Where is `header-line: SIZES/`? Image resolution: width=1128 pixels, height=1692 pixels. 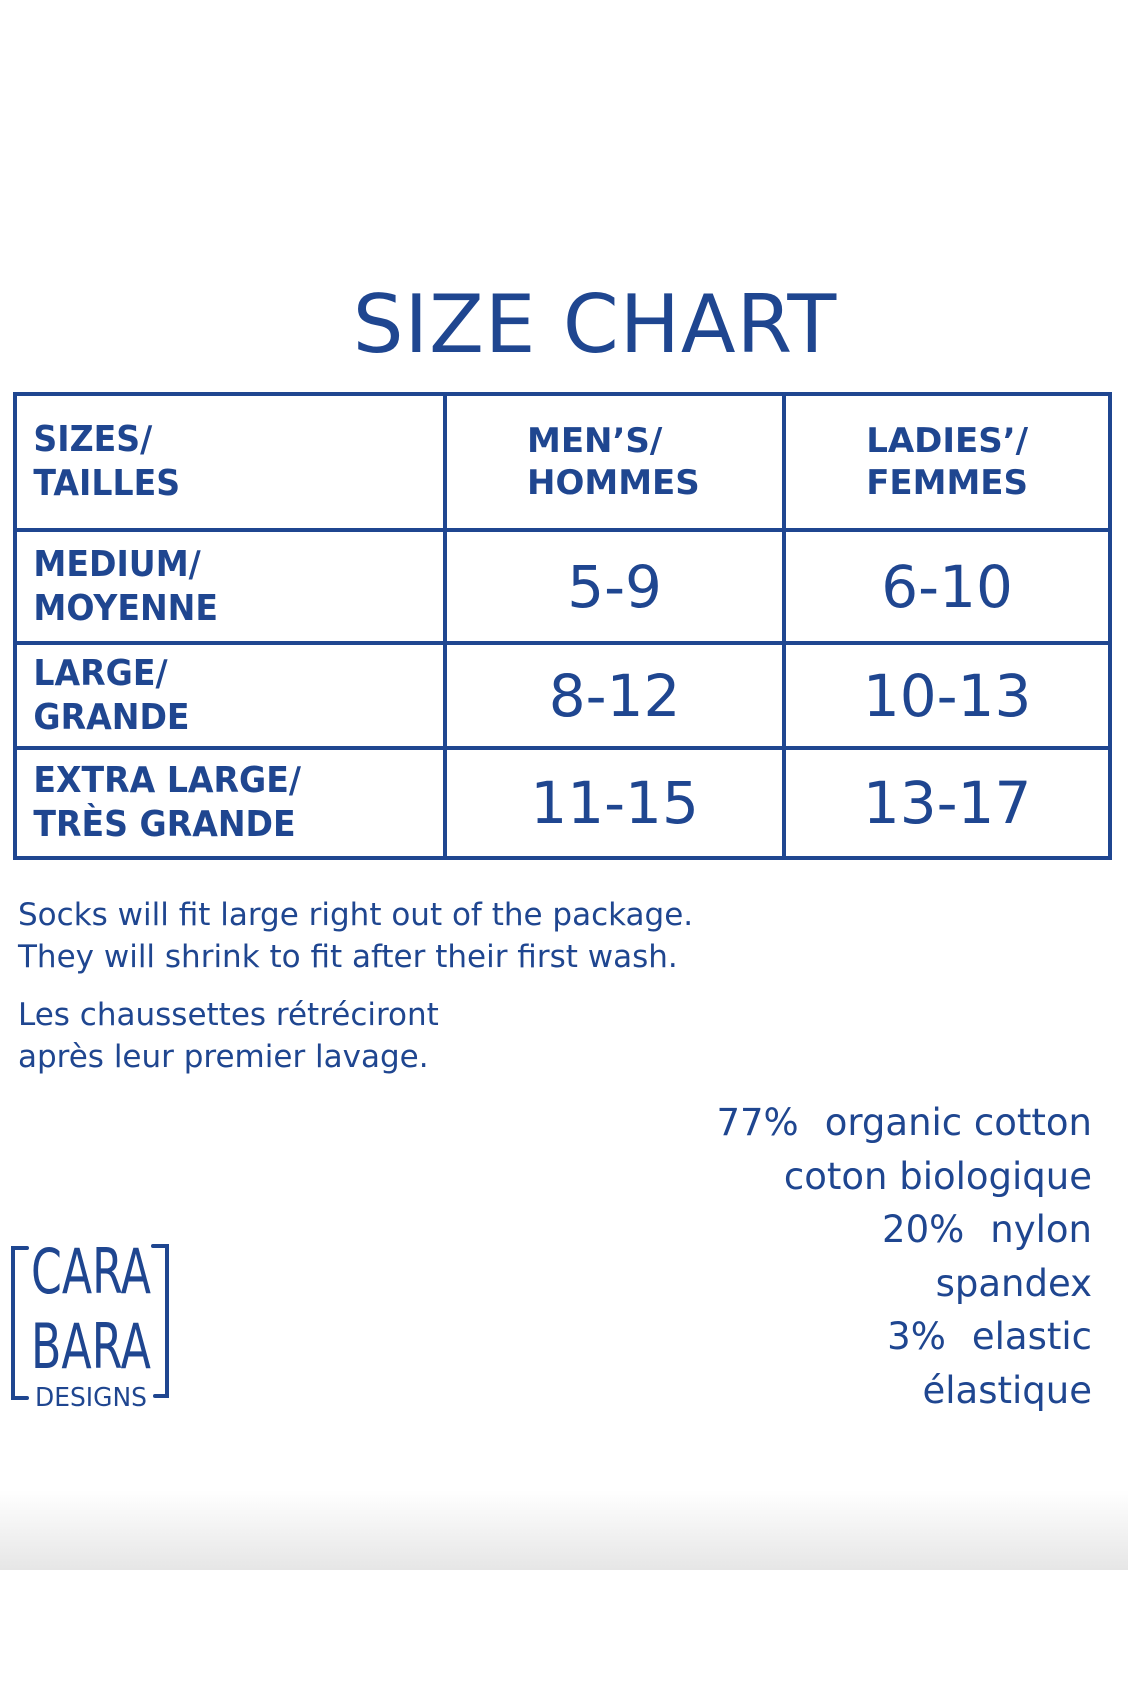
header-line: SIZES/ is located at coordinates (93, 439).